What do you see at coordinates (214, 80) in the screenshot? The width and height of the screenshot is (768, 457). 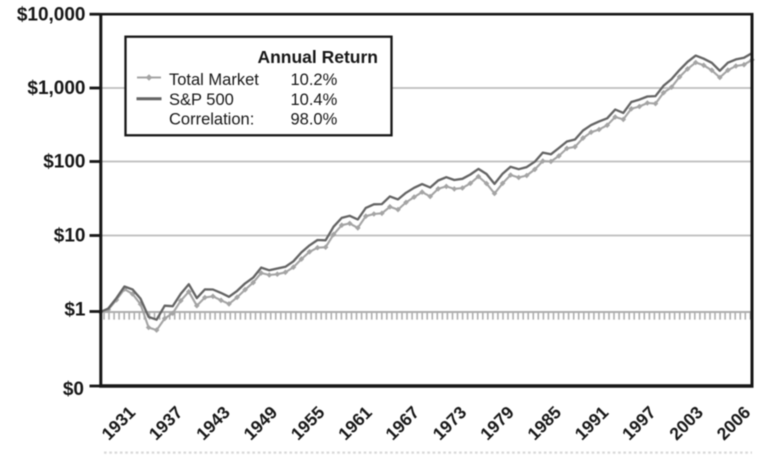 I see `svg-text: Total Market` at bounding box center [214, 80].